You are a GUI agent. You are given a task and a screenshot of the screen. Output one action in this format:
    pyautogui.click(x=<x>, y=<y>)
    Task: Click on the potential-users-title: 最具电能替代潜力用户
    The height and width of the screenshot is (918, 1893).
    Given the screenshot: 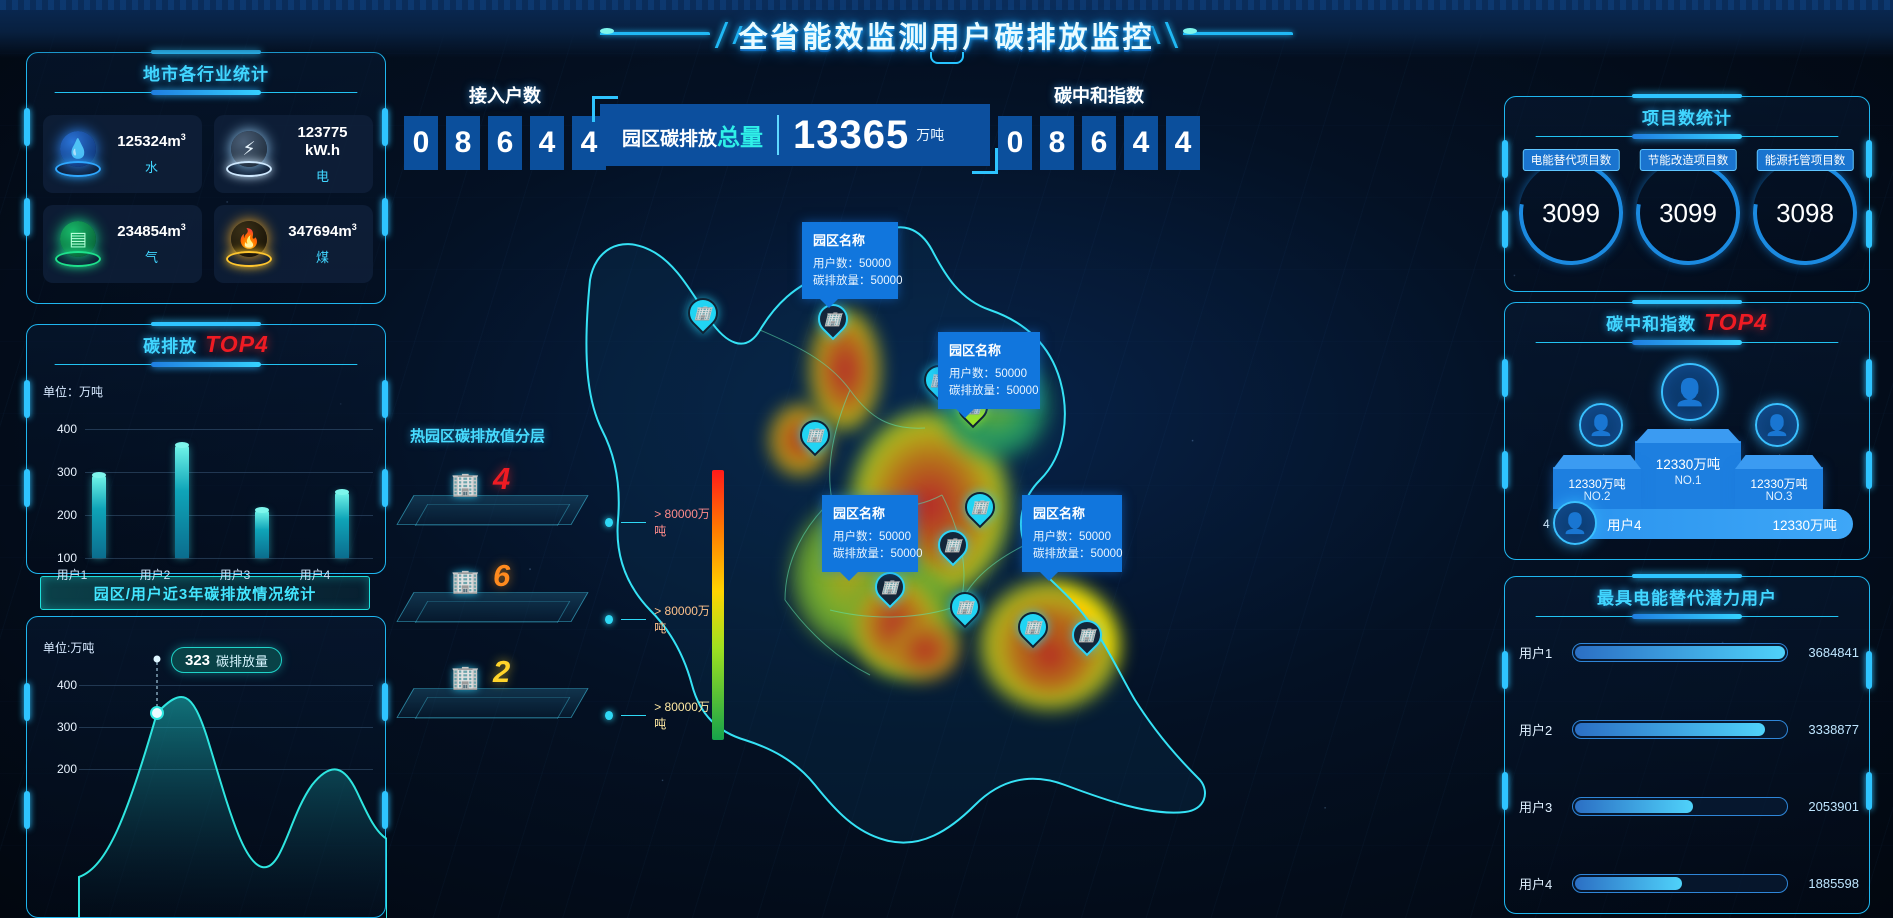 What is the action you would take?
    pyautogui.click(x=1687, y=596)
    